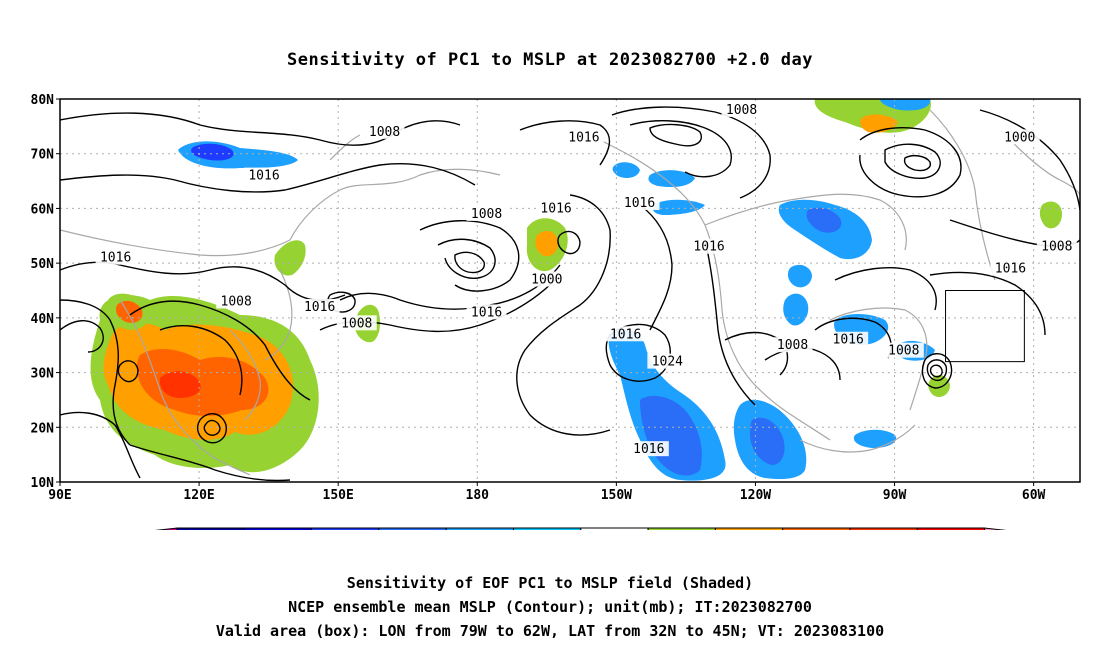  I want to click on positive-region-hurricane, so click(939, 386).